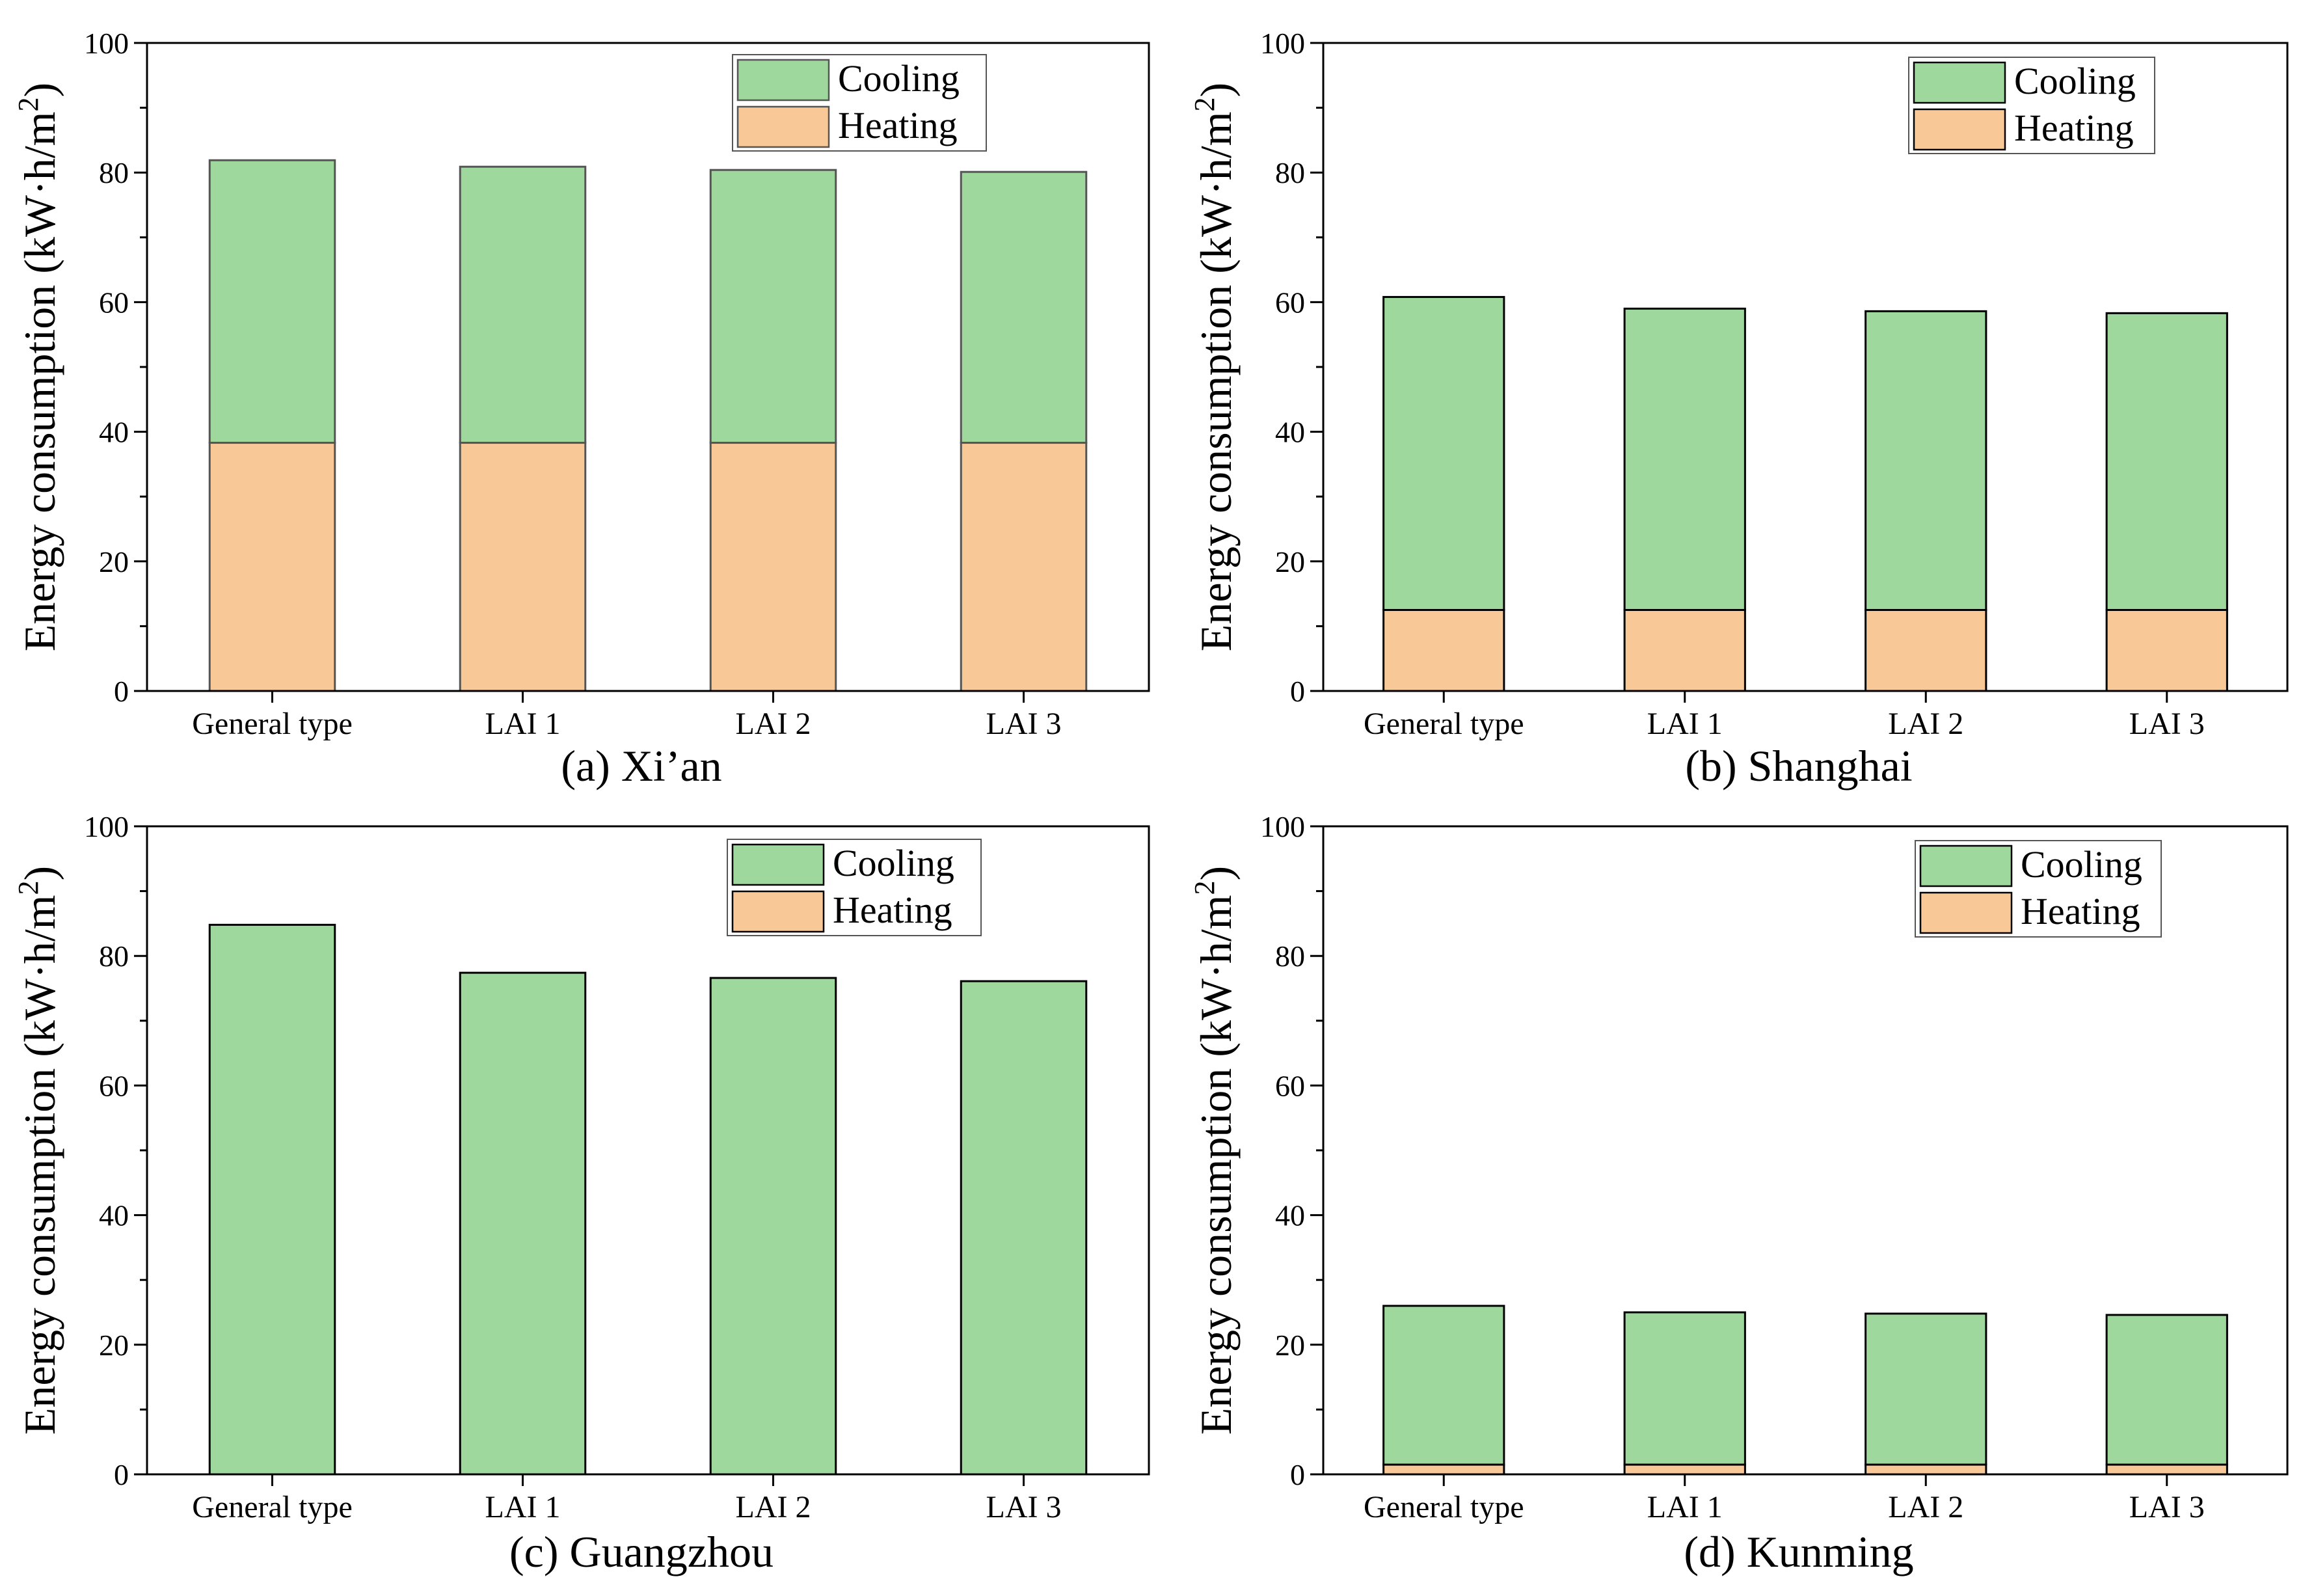 The height and width of the screenshot is (1596, 2316). What do you see at coordinates (1799, 766) in the screenshot?
I see `panel-caption: (b) Shanghai` at bounding box center [1799, 766].